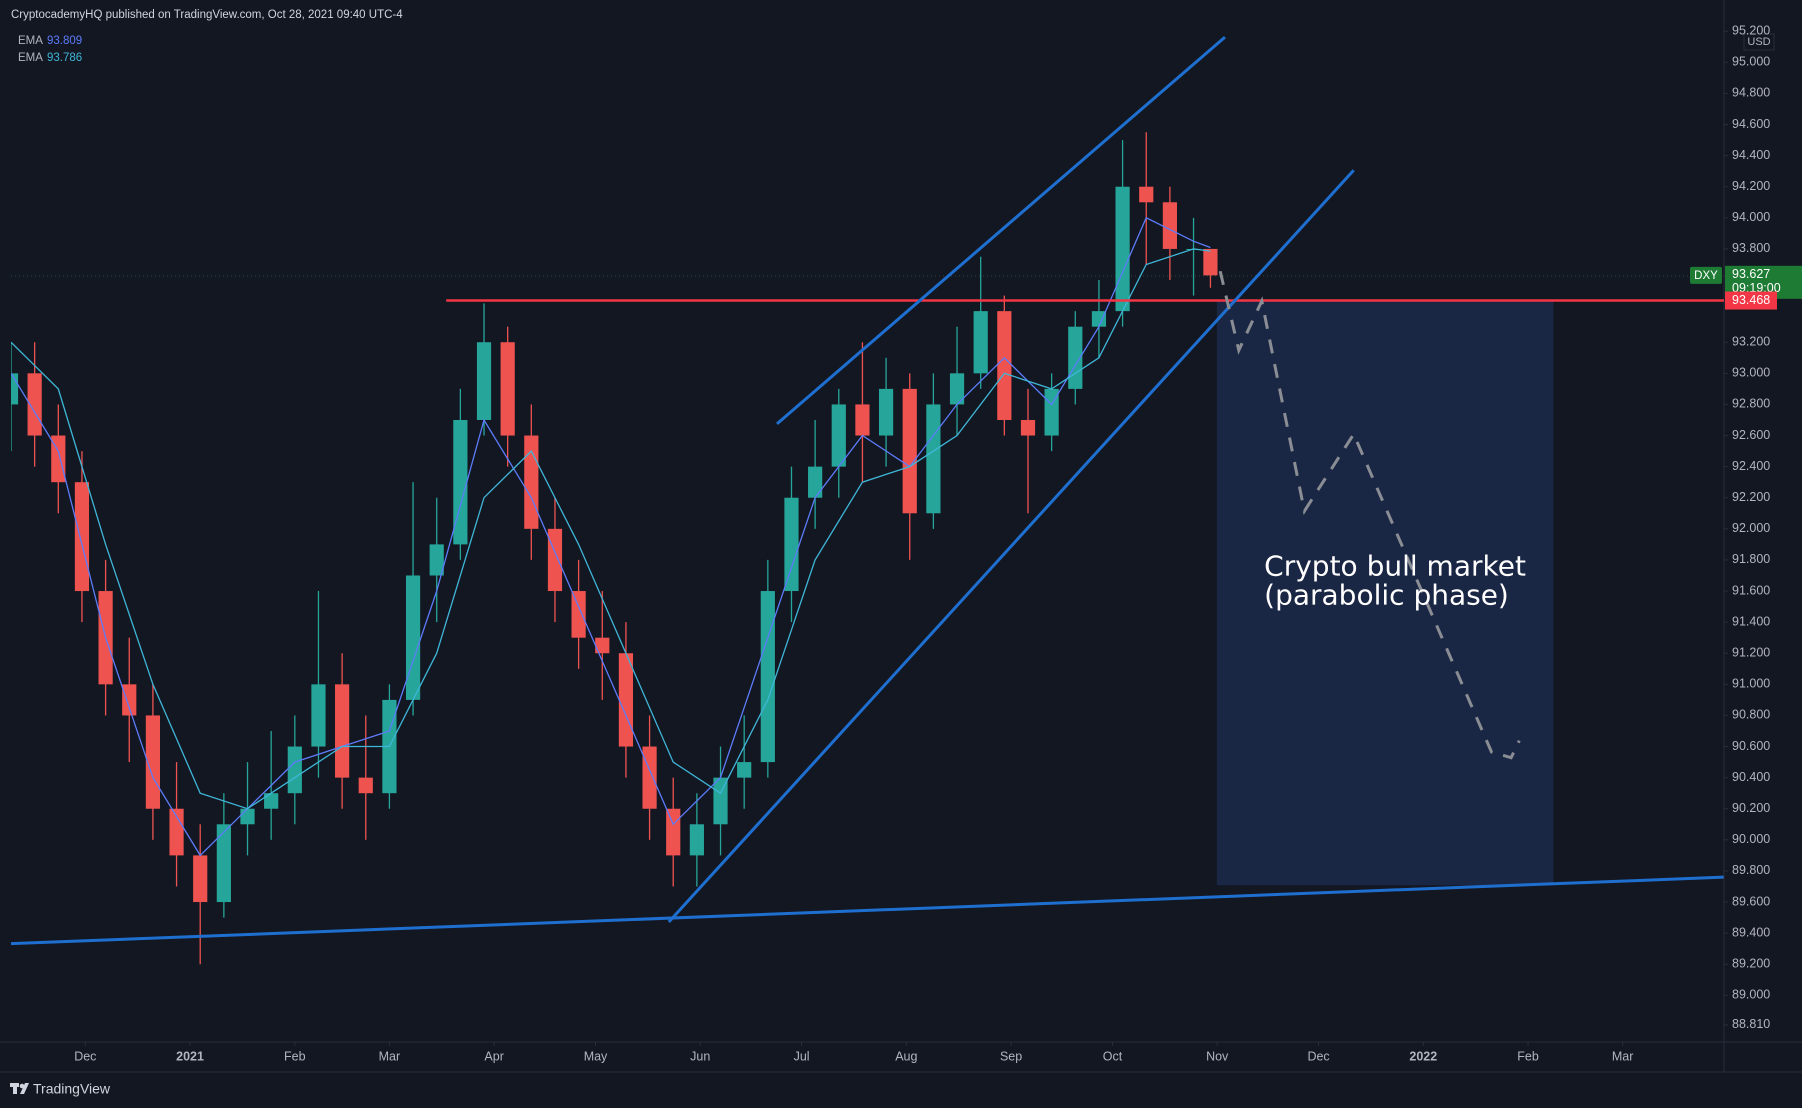  Describe the element at coordinates (1751, 466) in the screenshot. I see `y-tick-label: 92.400` at that location.